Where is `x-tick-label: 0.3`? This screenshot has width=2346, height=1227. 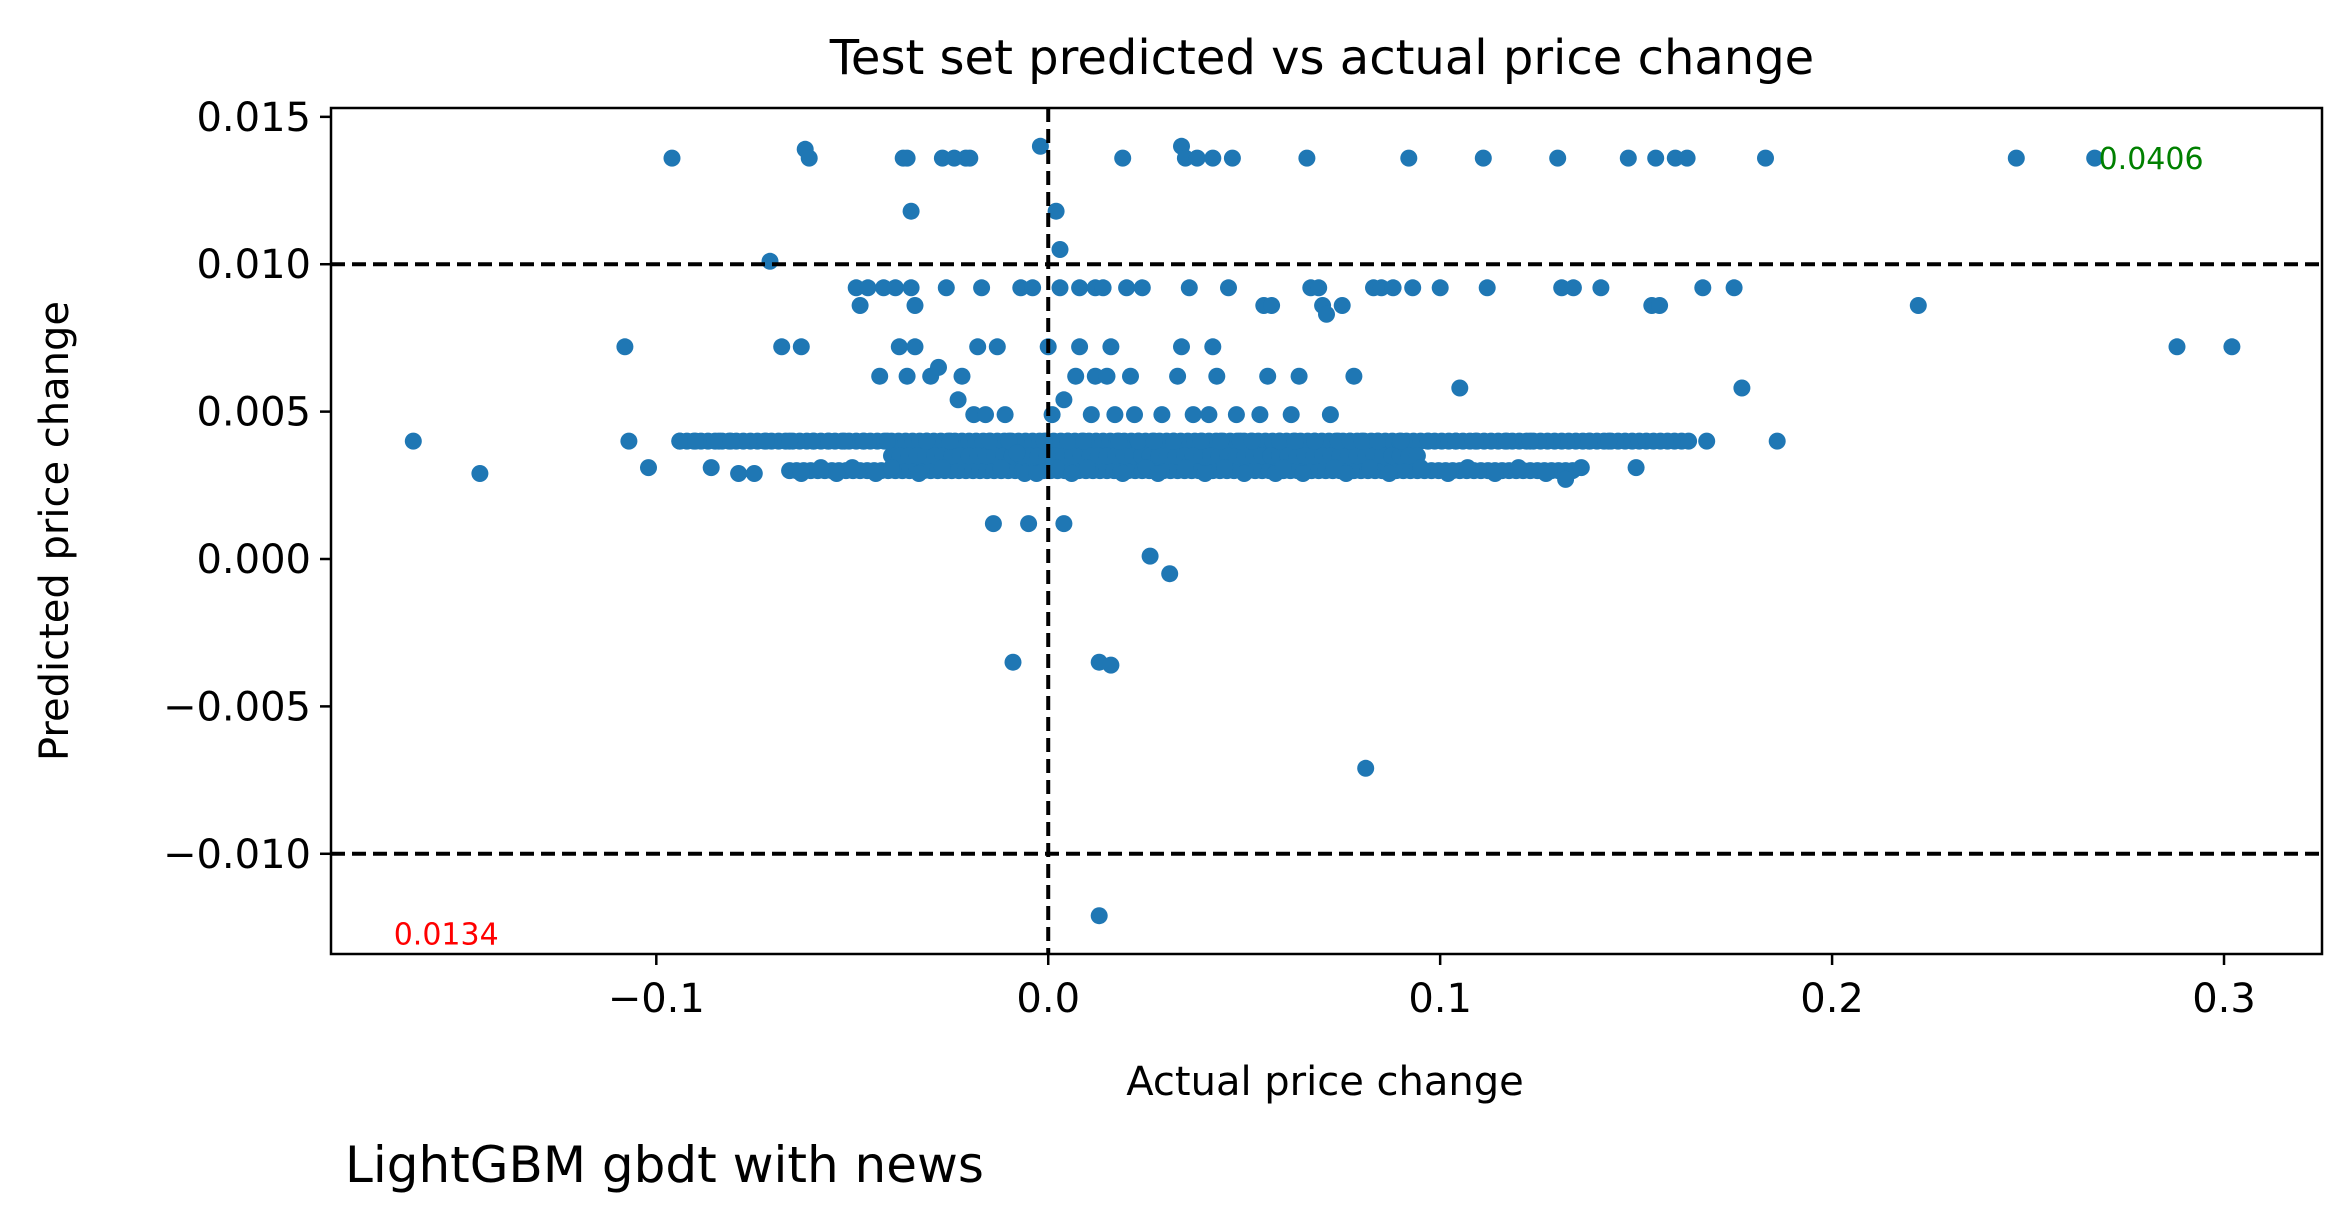 x-tick-label: 0.3 is located at coordinates (2224, 999).